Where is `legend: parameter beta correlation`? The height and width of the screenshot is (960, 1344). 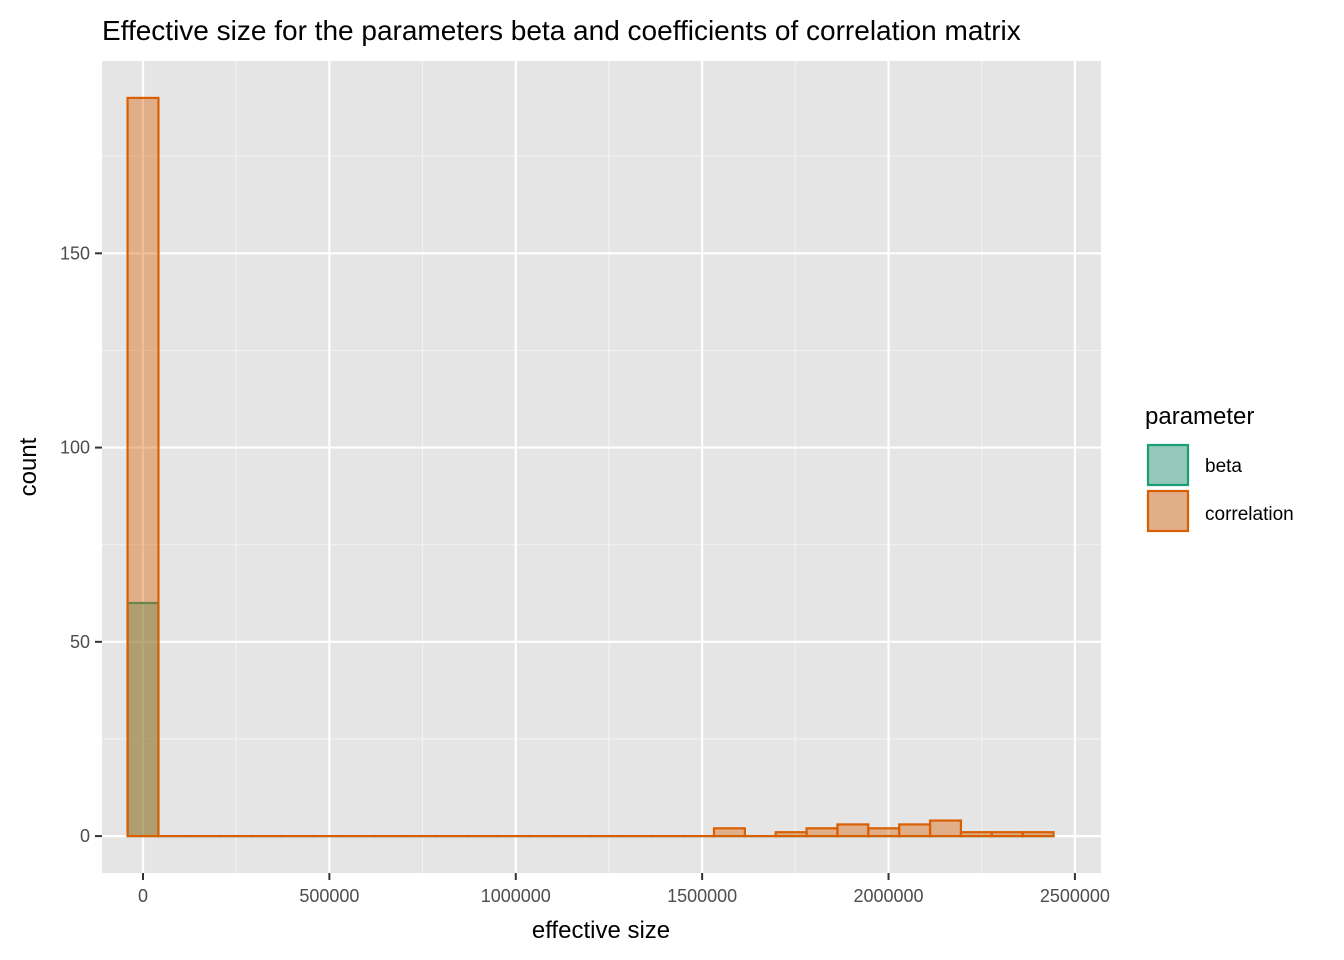
legend: parameter beta correlation is located at coordinates (1219, 468).